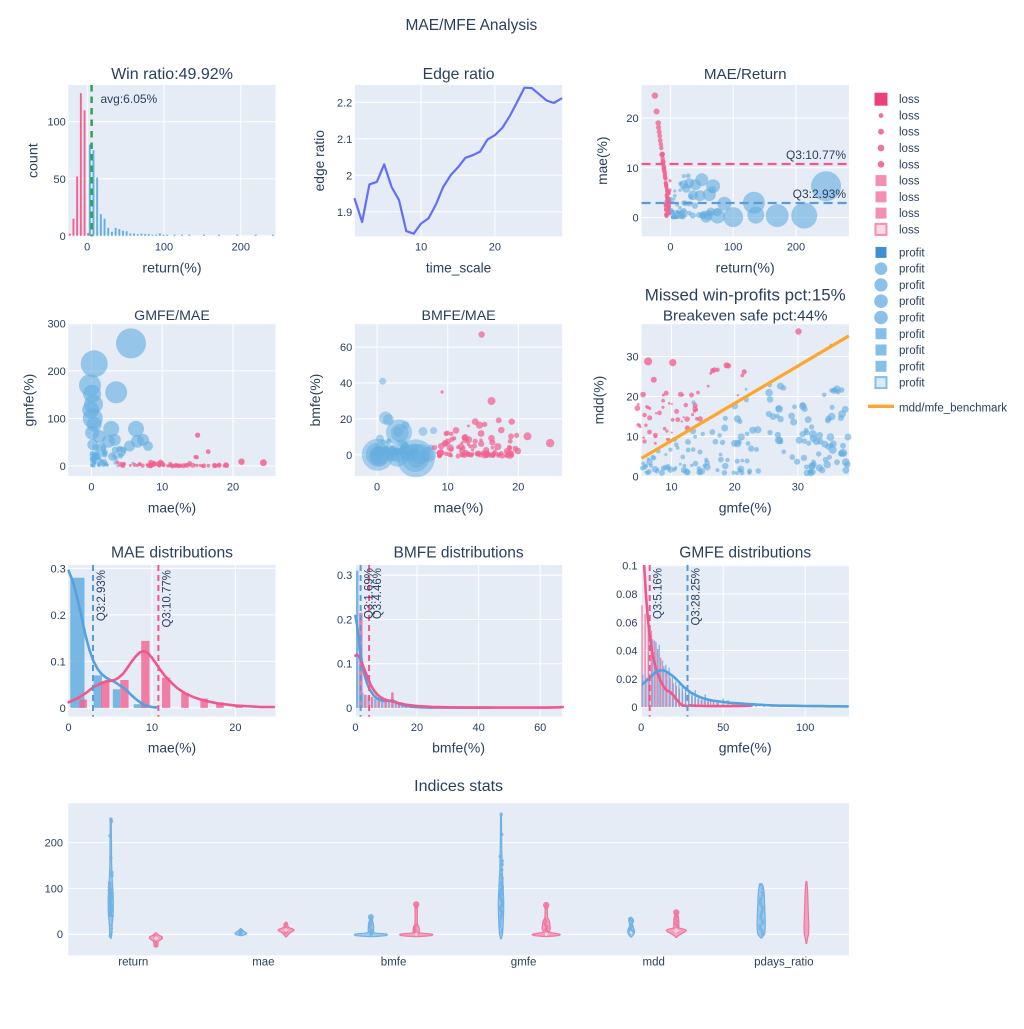 This screenshot has width=1024, height=1029. Describe the element at coordinates (953, 408) in the screenshot. I see `svg-text: mdd/mfe_benchmark` at that location.